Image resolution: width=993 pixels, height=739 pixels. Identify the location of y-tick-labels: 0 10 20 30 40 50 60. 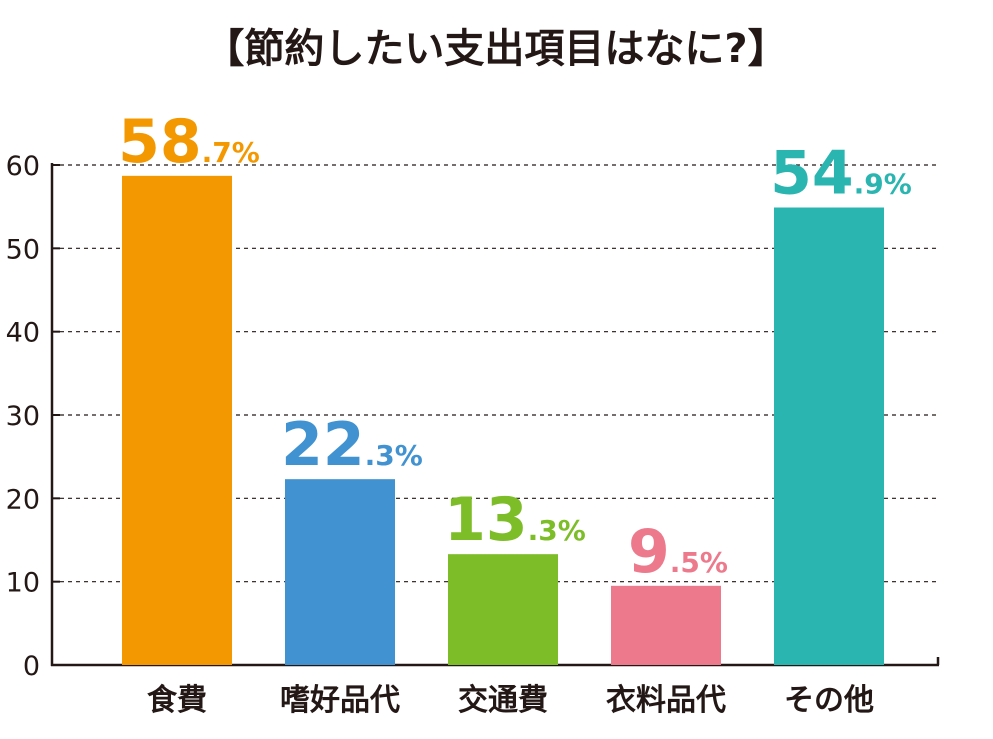
(23, 416).